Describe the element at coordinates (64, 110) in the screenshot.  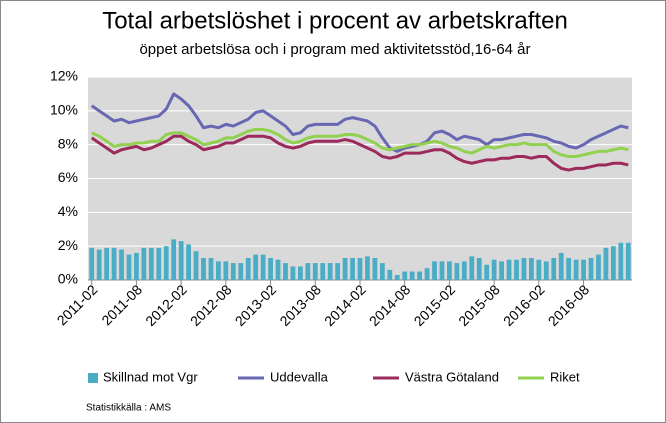
I see `y-tick-label: 10%` at that location.